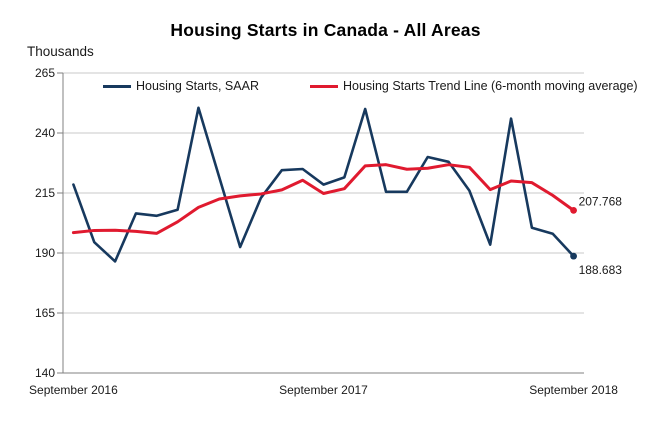 This screenshot has width=651, height=429. Describe the element at coordinates (45, 73) in the screenshot. I see `y-axis-tick-label: 265` at that location.